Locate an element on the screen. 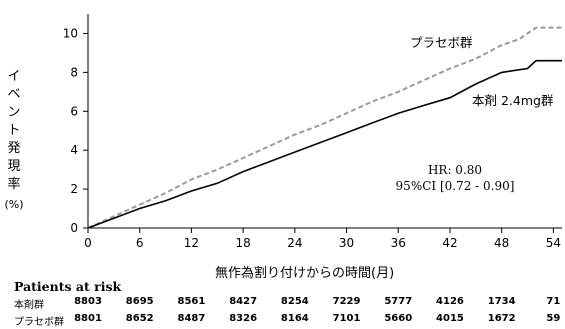  risk-count: 71 is located at coordinates (553, 301).